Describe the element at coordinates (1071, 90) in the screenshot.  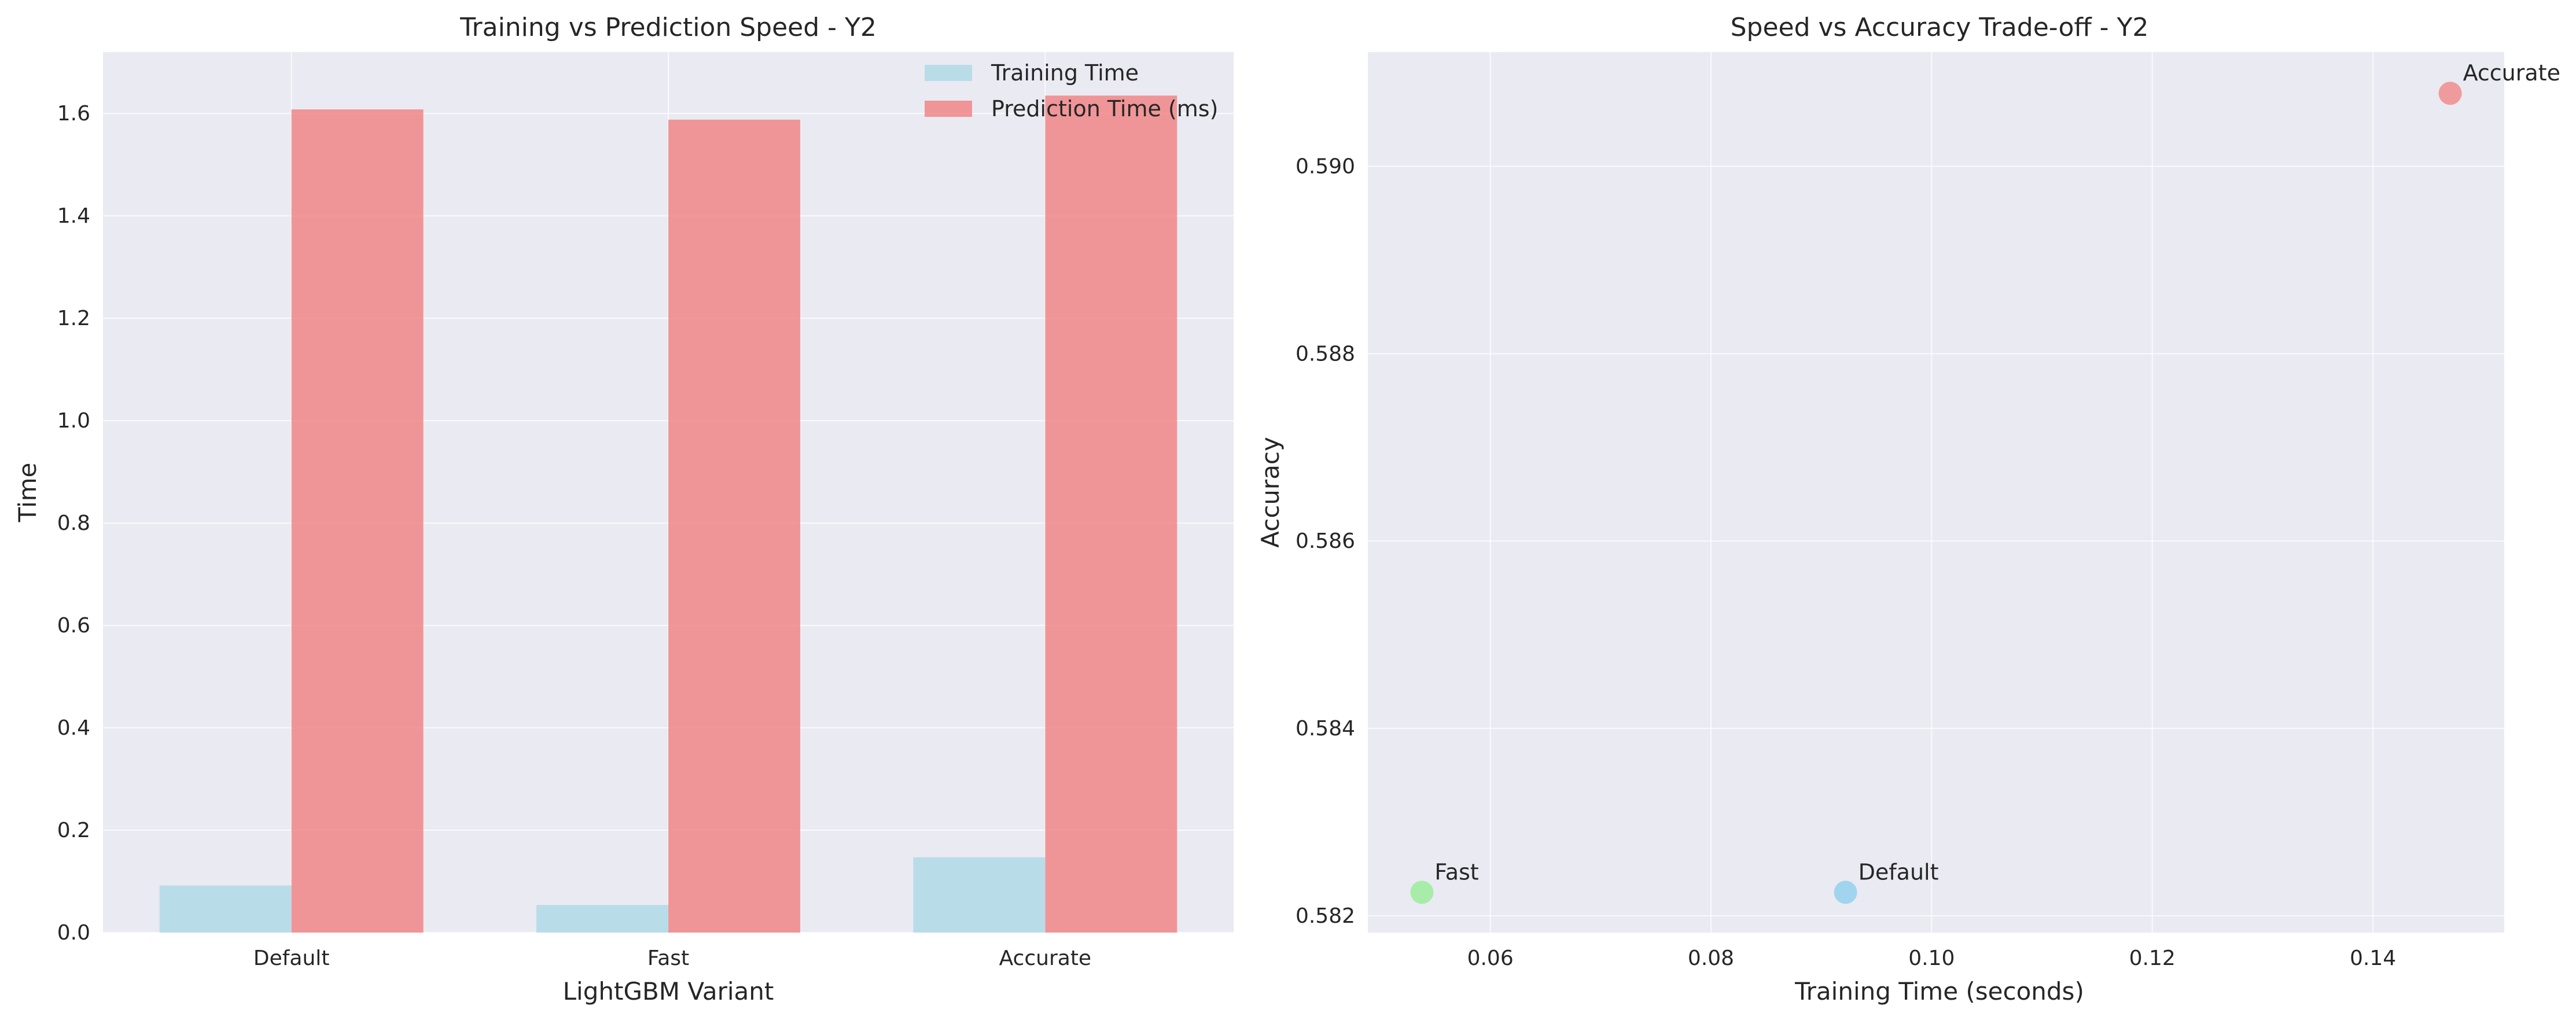
I see `bar-chart-legend: Training Time Prediction Time (ms)` at that location.